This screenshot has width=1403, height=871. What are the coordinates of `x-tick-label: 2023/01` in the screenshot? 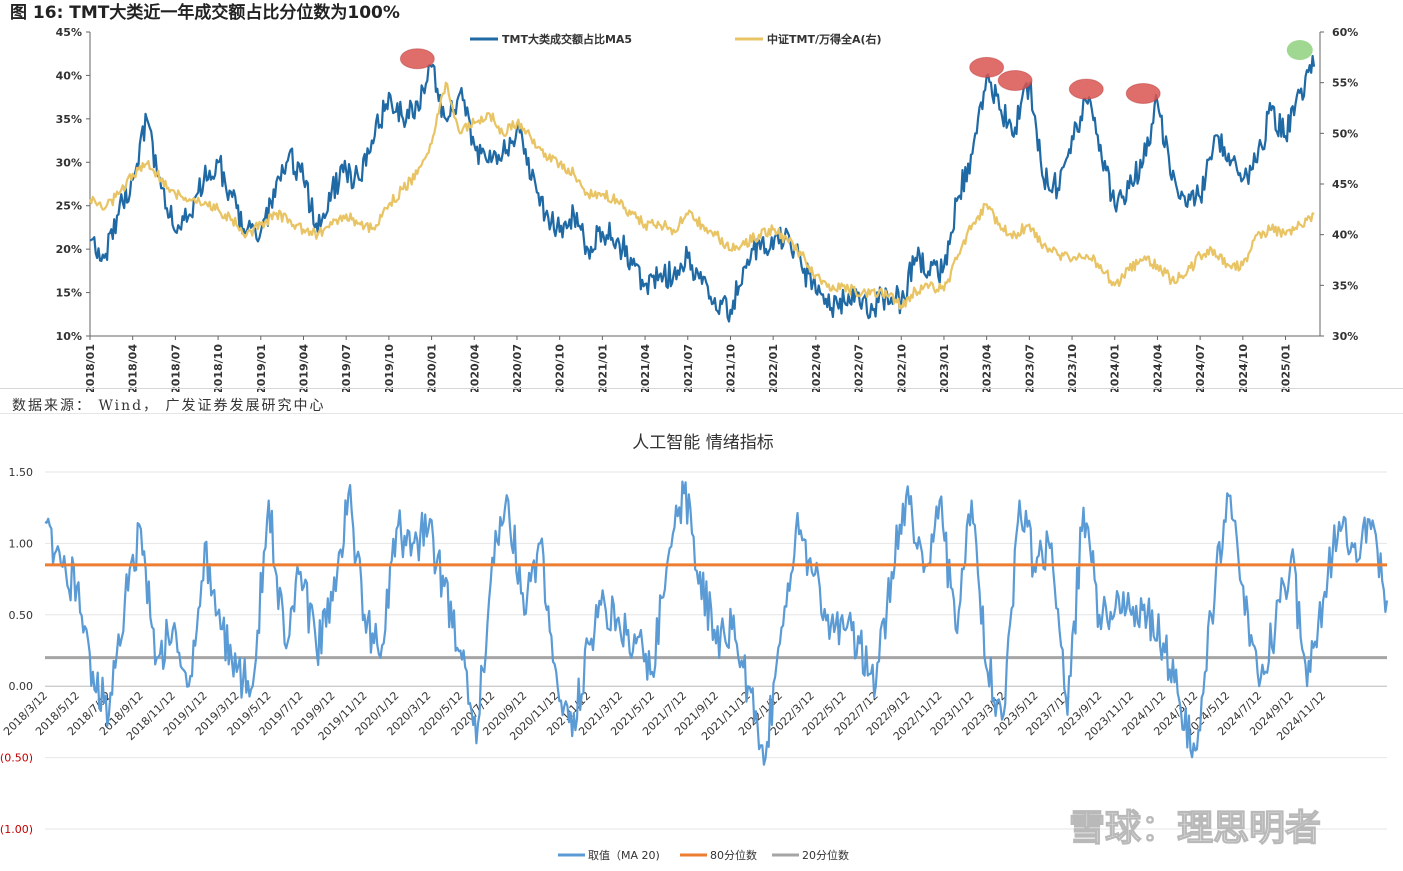 It's located at (944, 368).